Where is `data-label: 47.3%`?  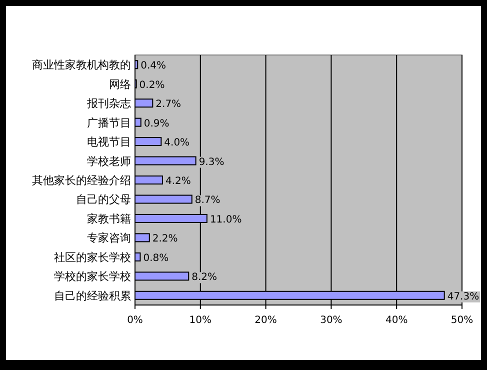
data-label: 47.3% is located at coordinates (463, 296).